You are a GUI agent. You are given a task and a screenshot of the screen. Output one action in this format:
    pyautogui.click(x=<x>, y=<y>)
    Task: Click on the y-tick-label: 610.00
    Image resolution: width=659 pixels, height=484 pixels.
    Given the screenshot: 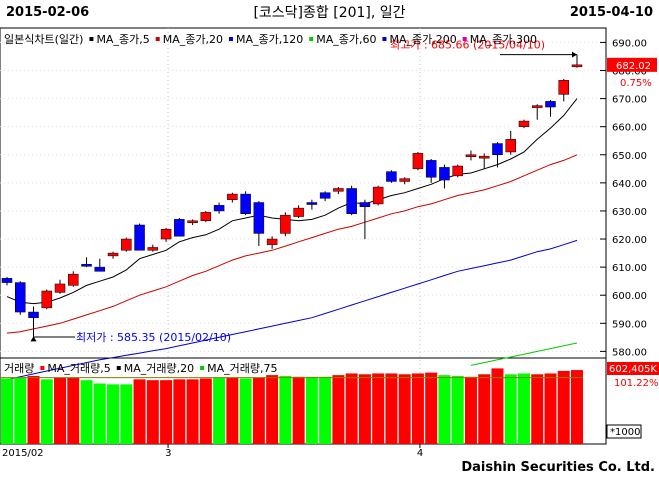 What is the action you would take?
    pyautogui.click(x=629, y=268)
    